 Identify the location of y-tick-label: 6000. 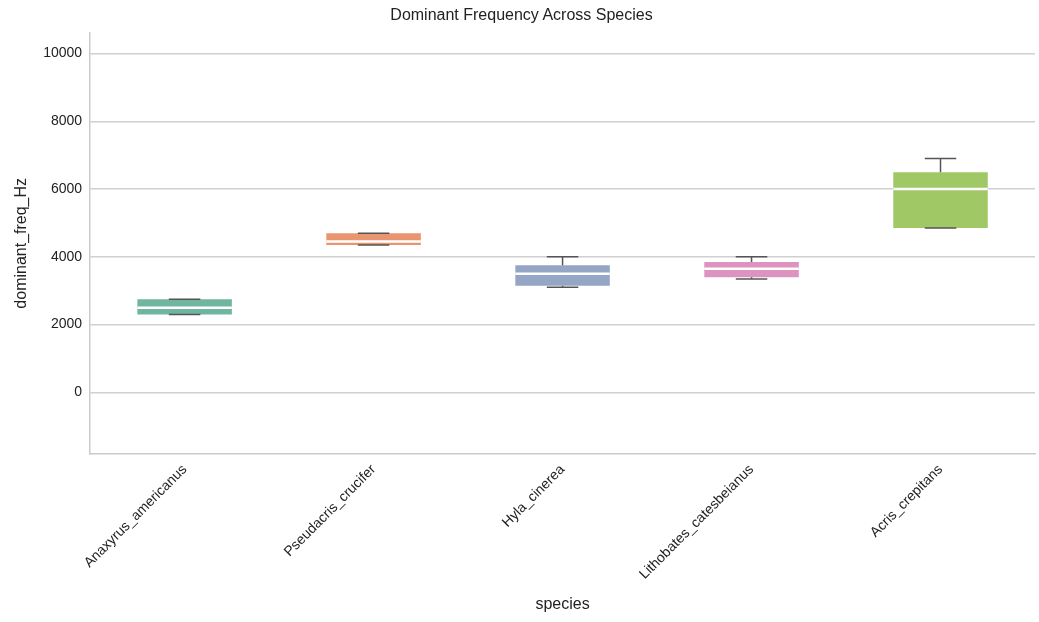
(66, 187).